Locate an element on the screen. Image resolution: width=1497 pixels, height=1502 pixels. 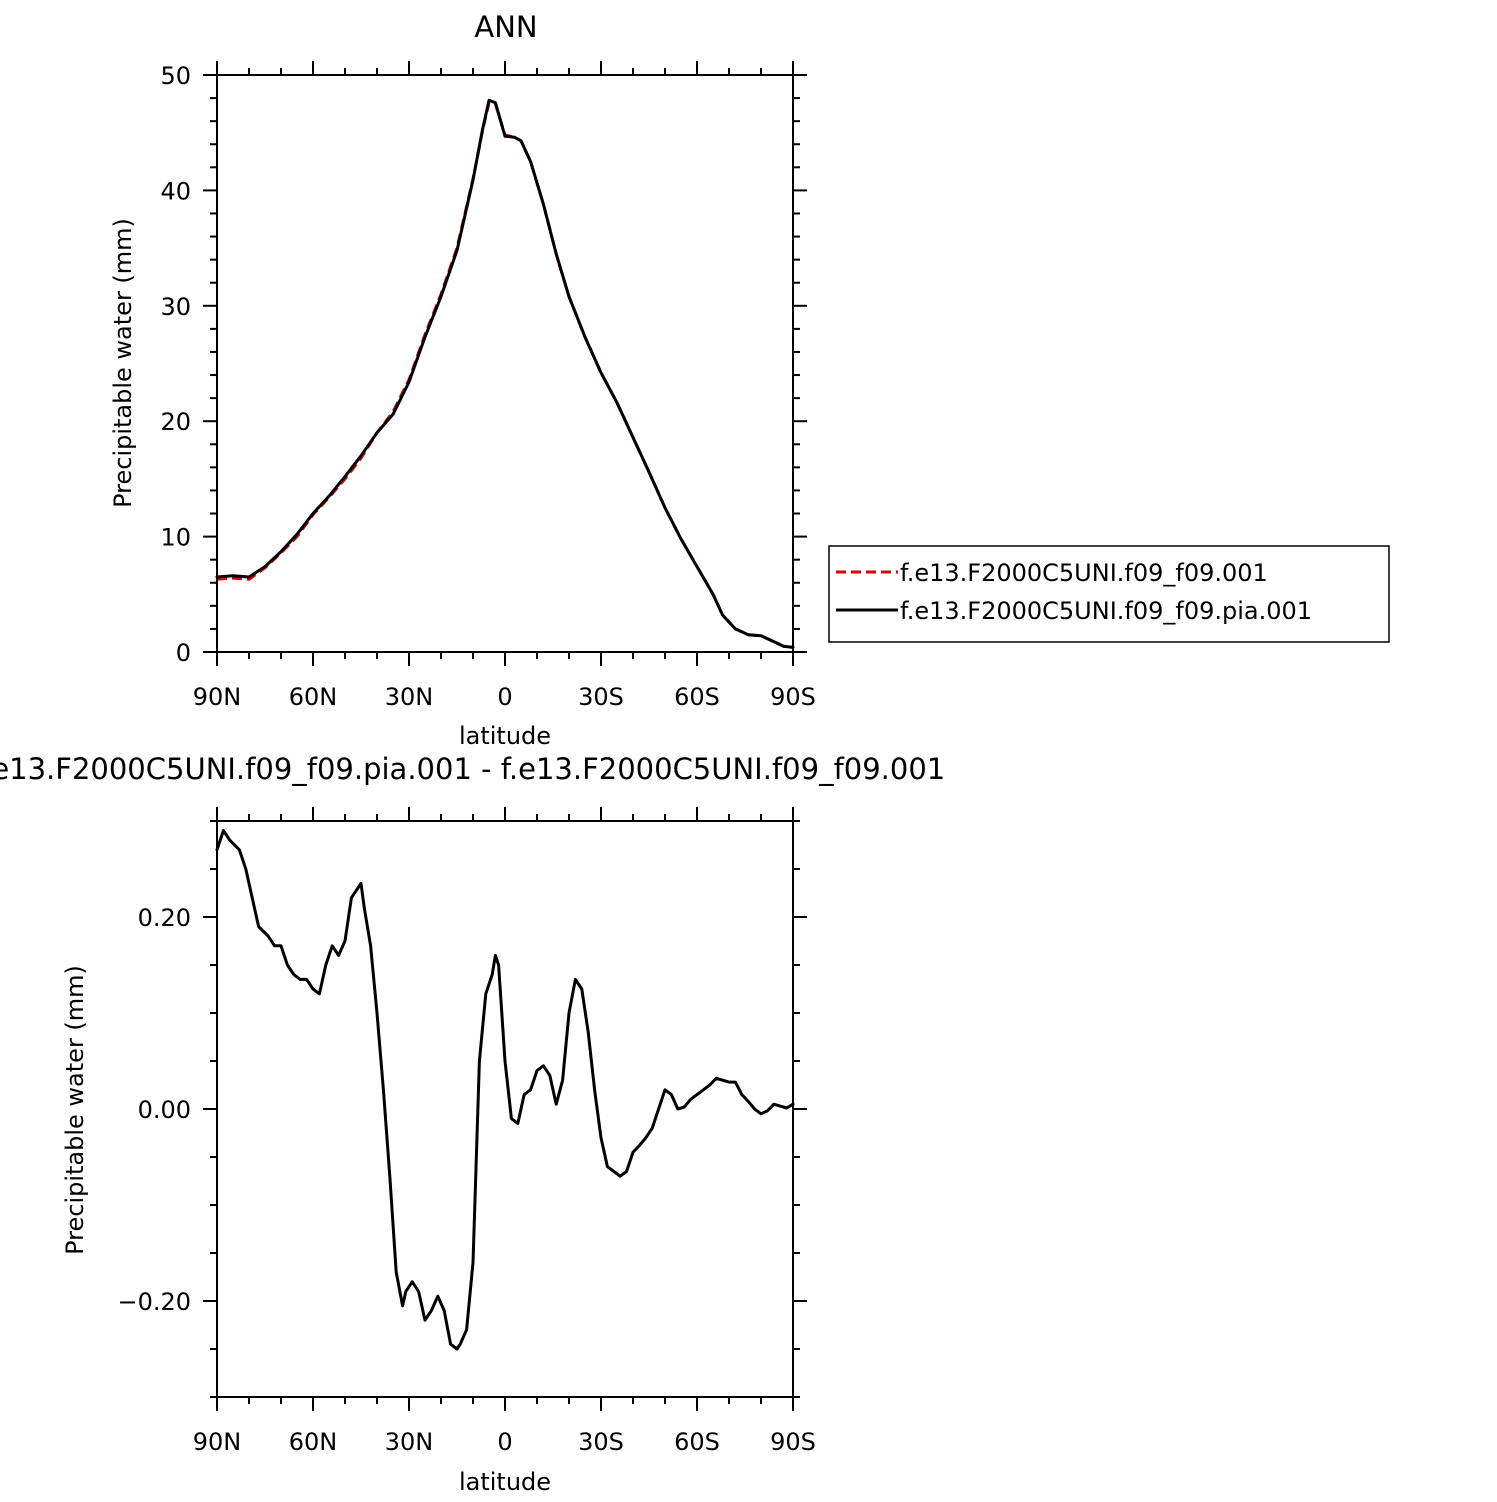
legend-label-0: f.e13.F2000C5UNI.f09_f09.001 is located at coordinates (1084, 573).